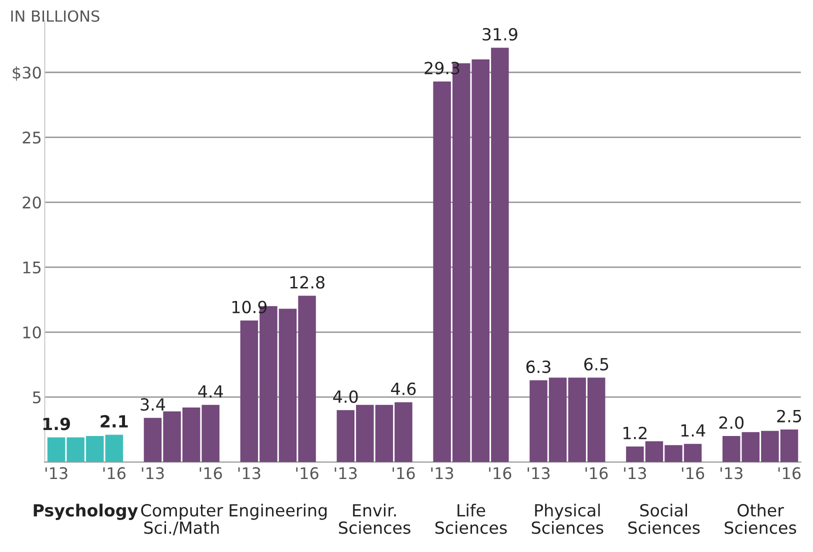 This screenshot has height=552, width=813. What do you see at coordinates (26, 73) in the screenshot?
I see `y-tick-label: $30` at bounding box center [26, 73].